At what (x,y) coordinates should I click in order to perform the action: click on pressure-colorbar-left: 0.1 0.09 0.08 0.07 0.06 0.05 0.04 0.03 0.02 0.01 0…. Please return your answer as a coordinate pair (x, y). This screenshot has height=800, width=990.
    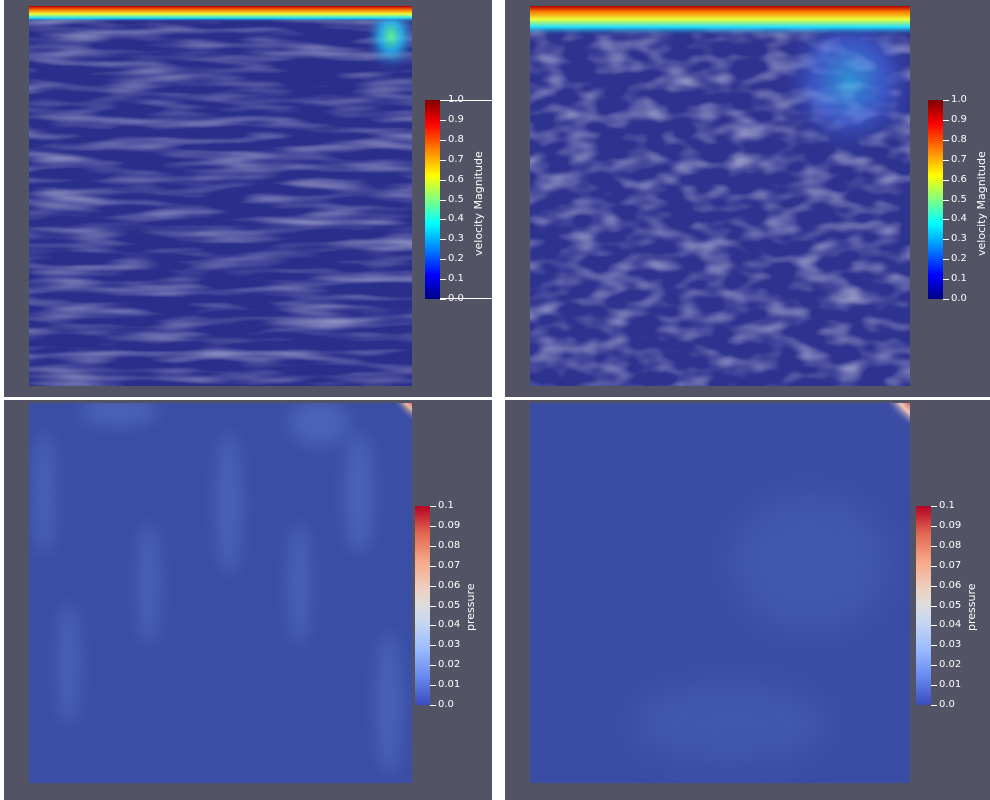
    Looking at the image, I should click on (446, 605).